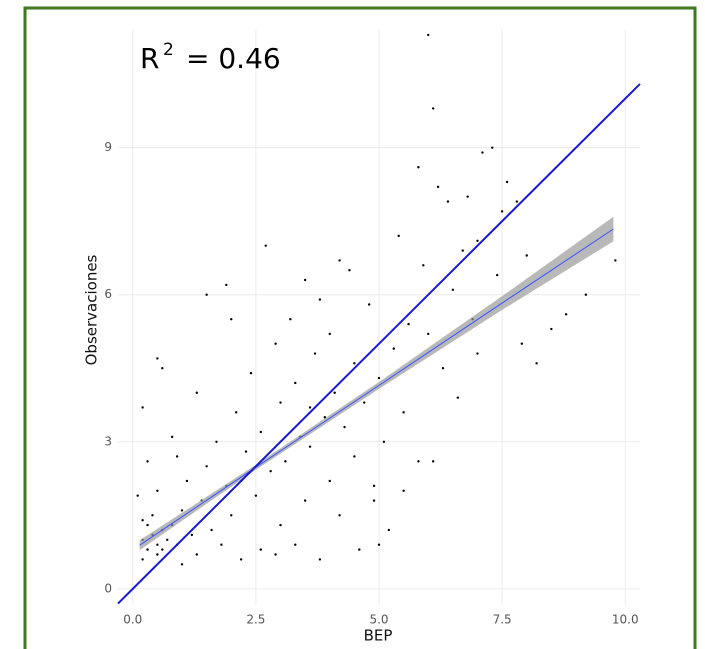 This screenshot has width=705, height=649. Describe the element at coordinates (255, 620) in the screenshot. I see `x-tick-label: 2.5` at that location.